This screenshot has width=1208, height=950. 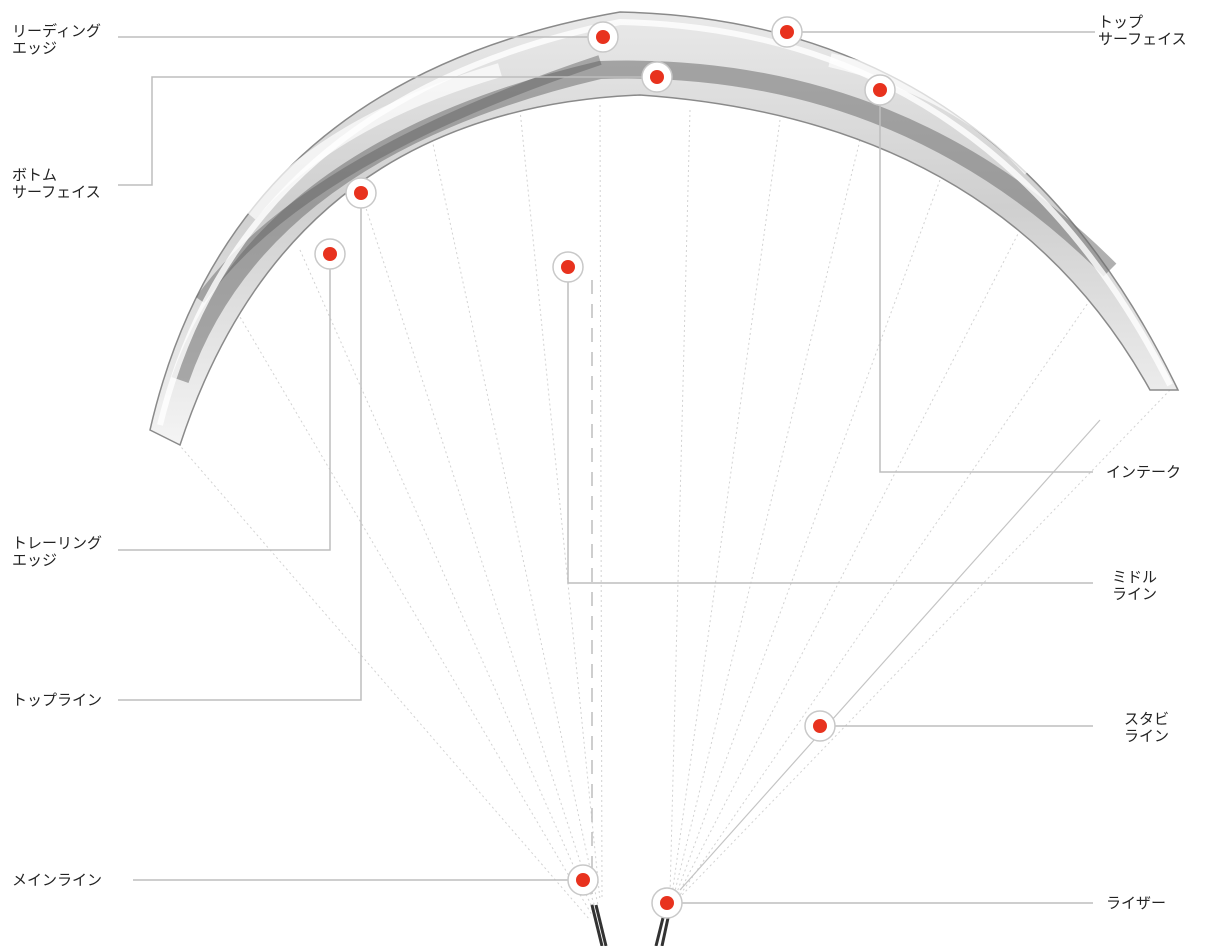 What do you see at coordinates (56, 39) in the screenshot?
I see `label-leading-edge: リーディング エッジ` at bounding box center [56, 39].